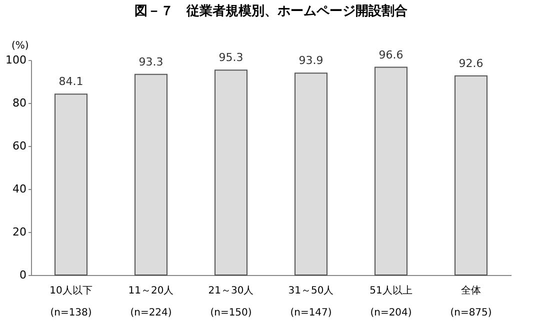 This screenshot has height=321, width=558. What do you see at coordinates (271, 11) in the screenshot?
I see `chart-title: 図－７ 従業者規模別、ホームページ開設割合` at bounding box center [271, 11].